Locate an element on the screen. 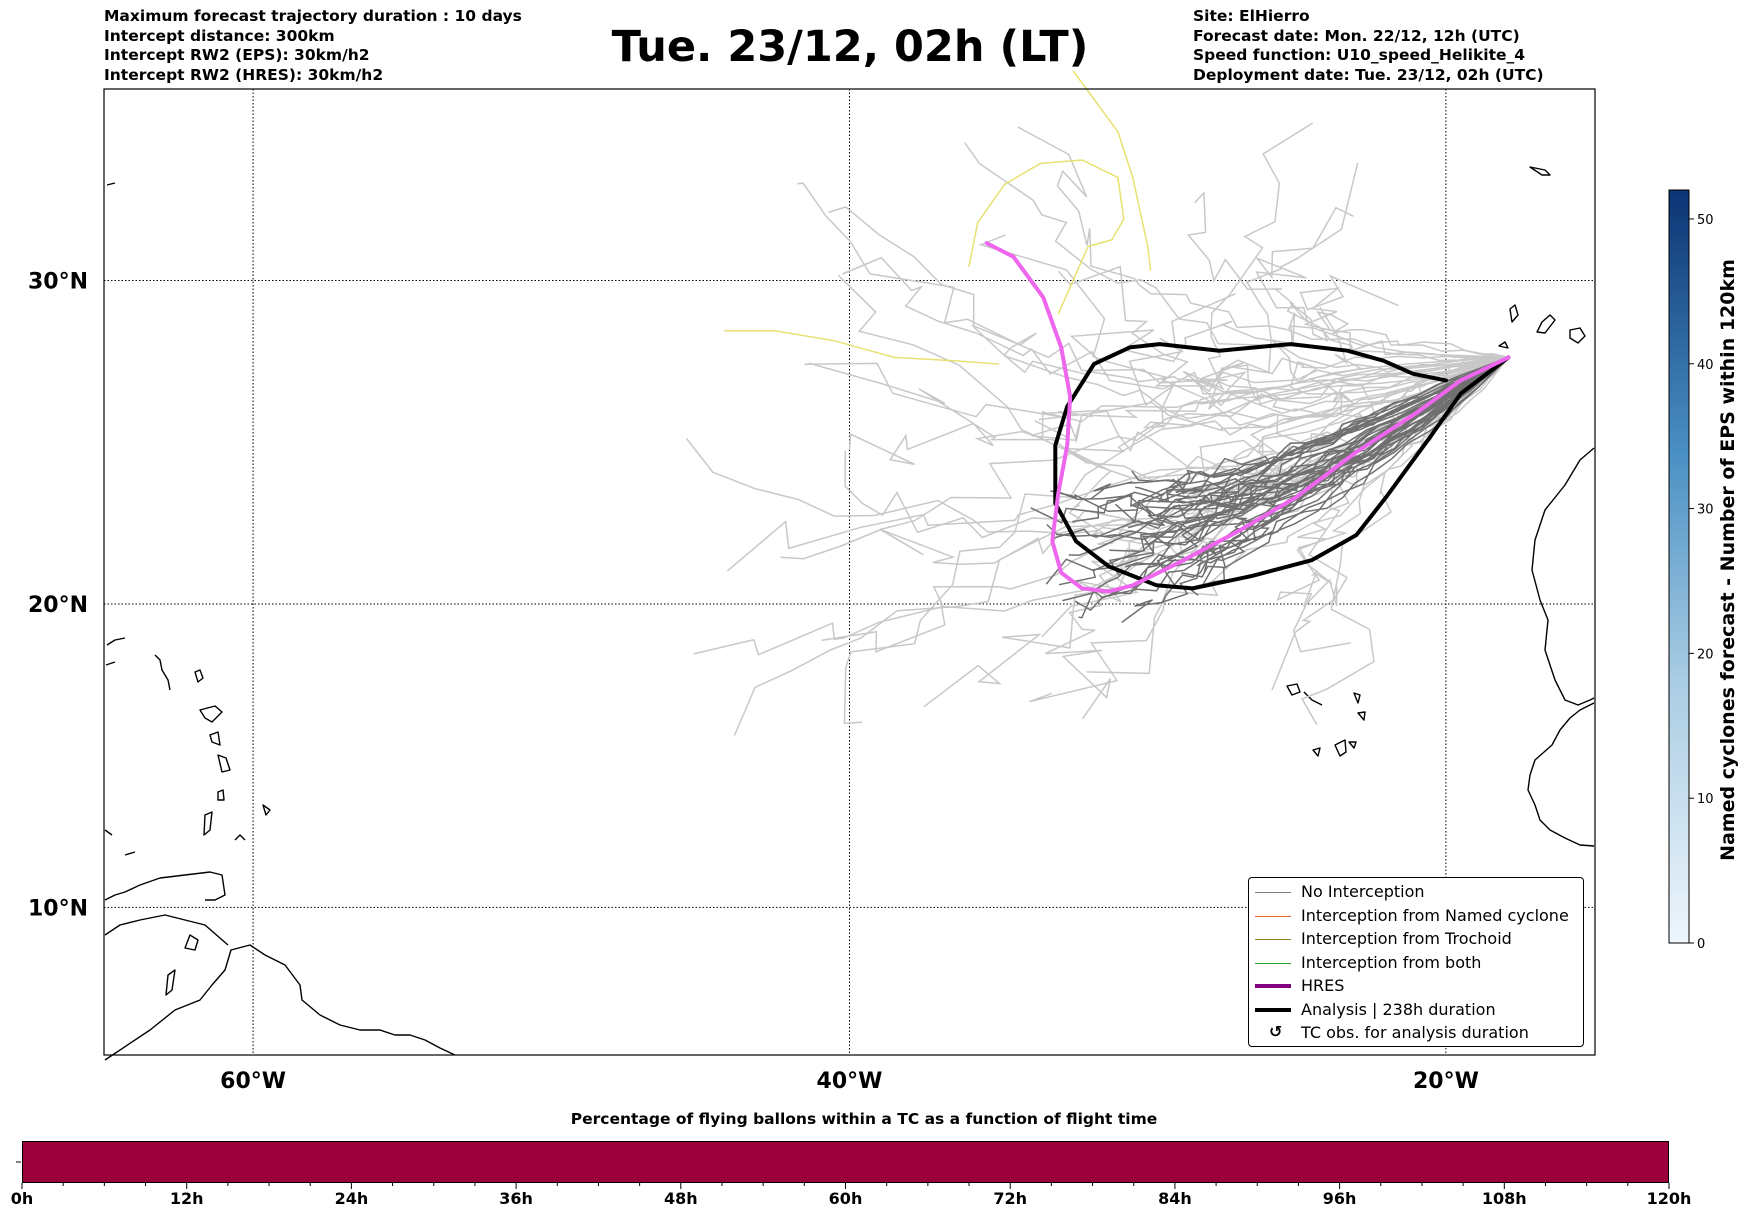 Image resolution: width=1748 pixels, height=1213 pixels. cyclone-symbol-icon: ↺ is located at coordinates (1276, 1031).